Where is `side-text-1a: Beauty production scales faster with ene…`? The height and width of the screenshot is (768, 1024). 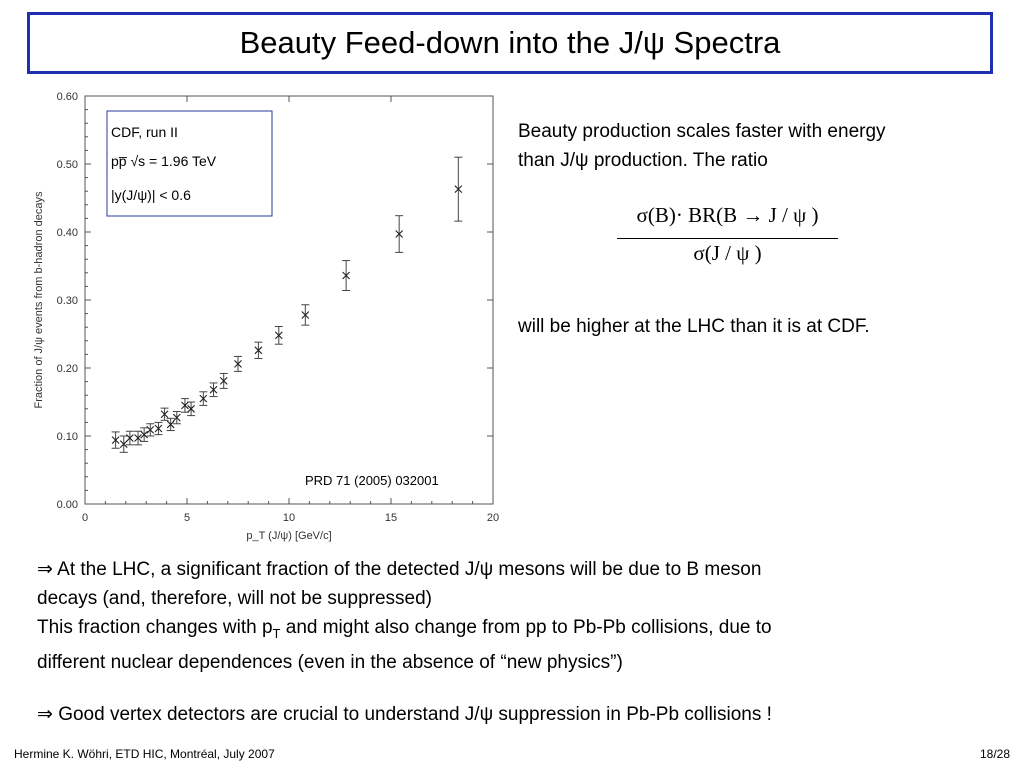 side-text-1a: Beauty production scales faster with ene… is located at coordinates (702, 131).